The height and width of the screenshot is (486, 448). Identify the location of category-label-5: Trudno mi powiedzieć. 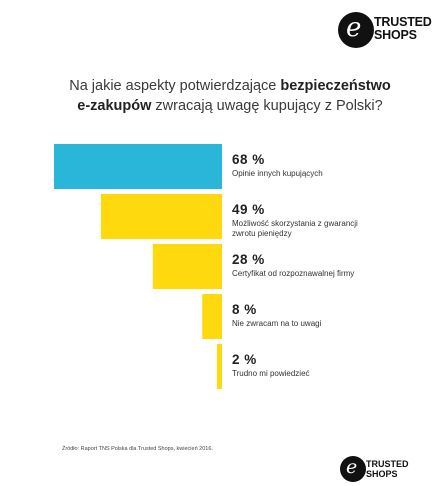
(317, 374).